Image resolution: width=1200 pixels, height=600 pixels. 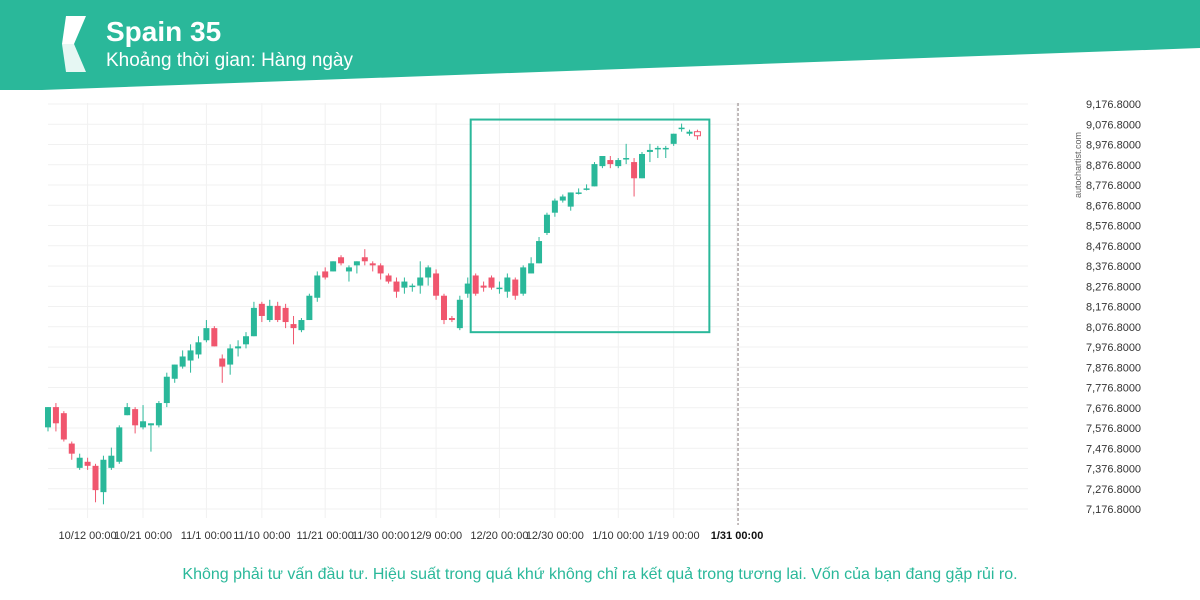 What do you see at coordinates (229, 60) in the screenshot?
I see `chart-subtitle: Khoảng thời gian: Hàng ngày` at bounding box center [229, 60].